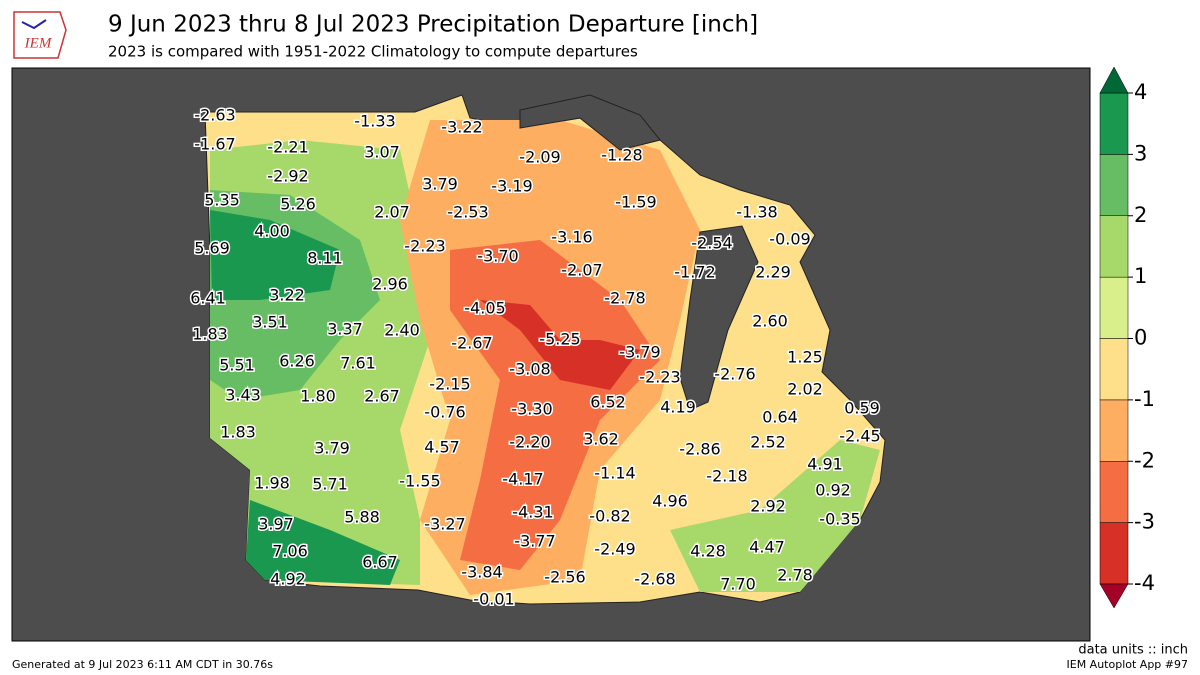  I want to click on station-label: 4.28, so click(708, 551).